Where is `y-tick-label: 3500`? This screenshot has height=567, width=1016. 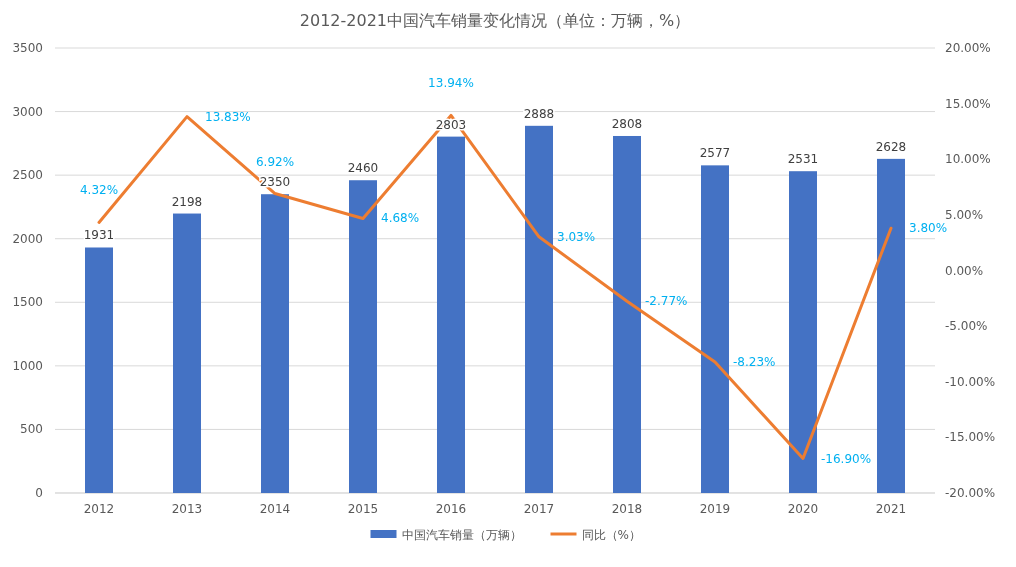
y-tick-label: 3500 is located at coordinates (27, 48).